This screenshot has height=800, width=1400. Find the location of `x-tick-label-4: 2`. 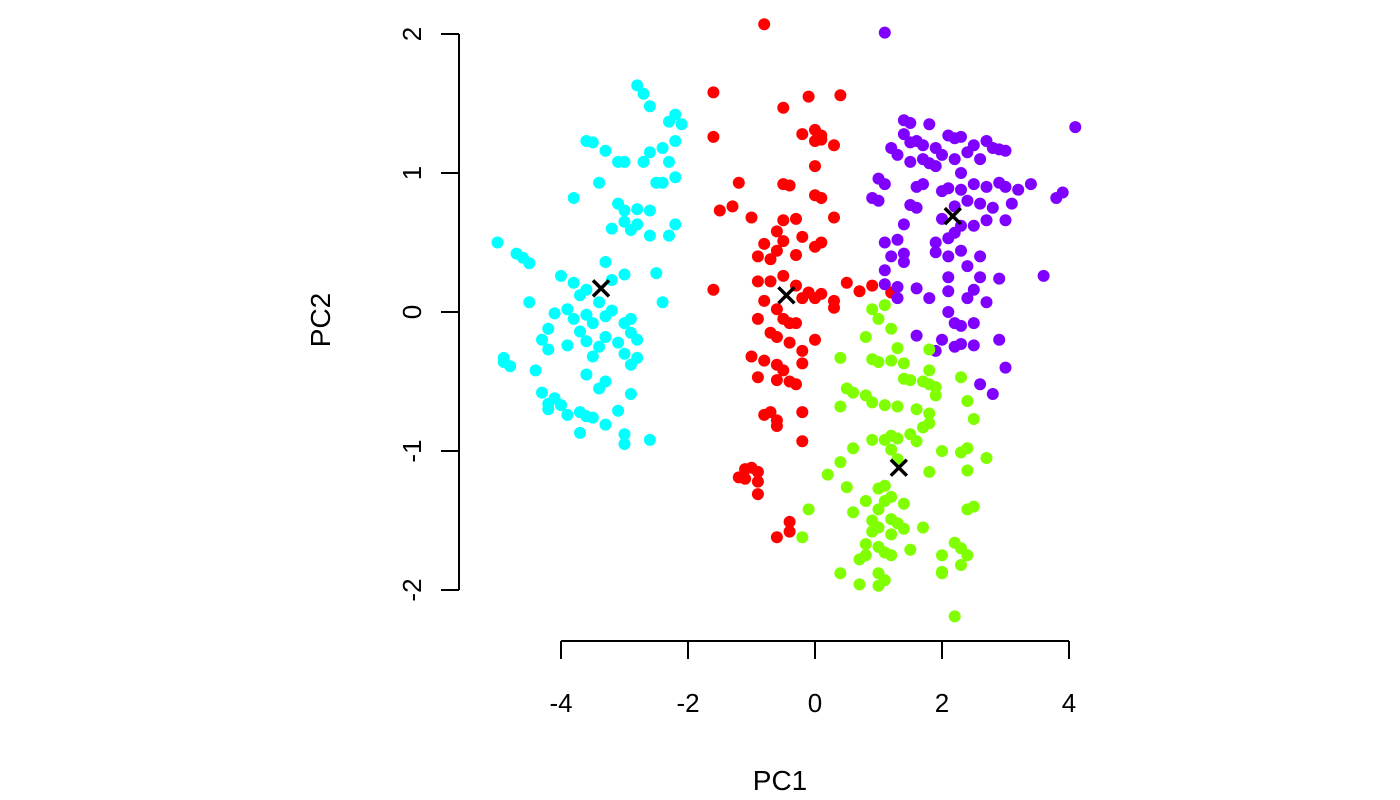

x-tick-label-4: 2 is located at coordinates (942, 703).